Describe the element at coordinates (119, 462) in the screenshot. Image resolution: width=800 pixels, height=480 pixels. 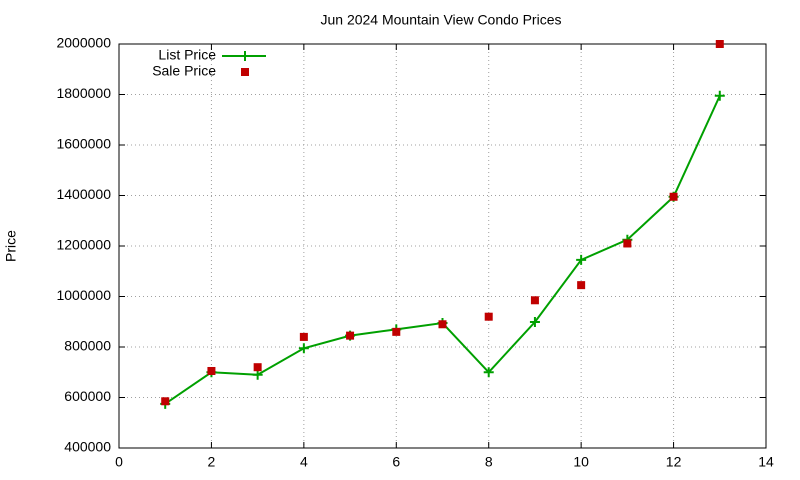
I see `x-tick-label: 0` at that location.